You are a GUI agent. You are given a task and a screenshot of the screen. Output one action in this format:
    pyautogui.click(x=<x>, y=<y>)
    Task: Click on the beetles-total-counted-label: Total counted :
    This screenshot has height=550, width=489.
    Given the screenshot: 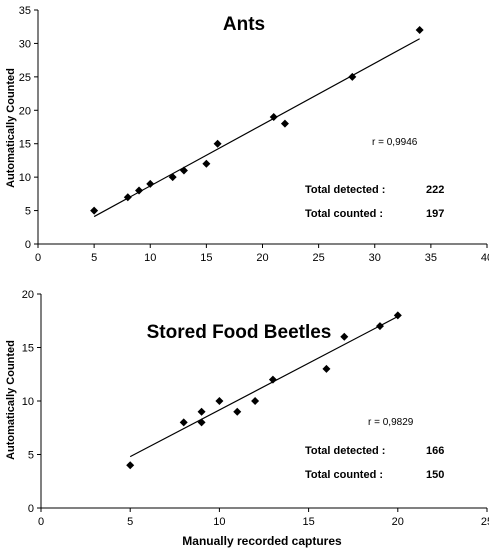 What is the action you would take?
    pyautogui.click(x=344, y=475)
    